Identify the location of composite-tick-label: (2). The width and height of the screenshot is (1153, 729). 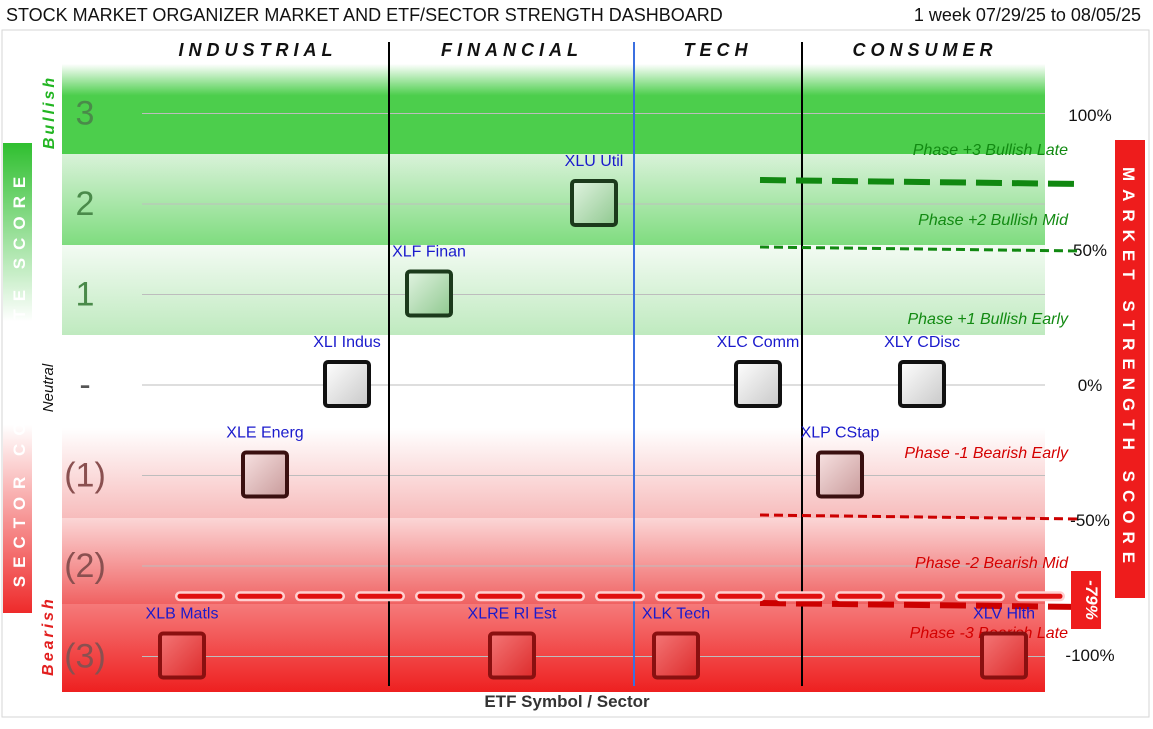
(85, 566).